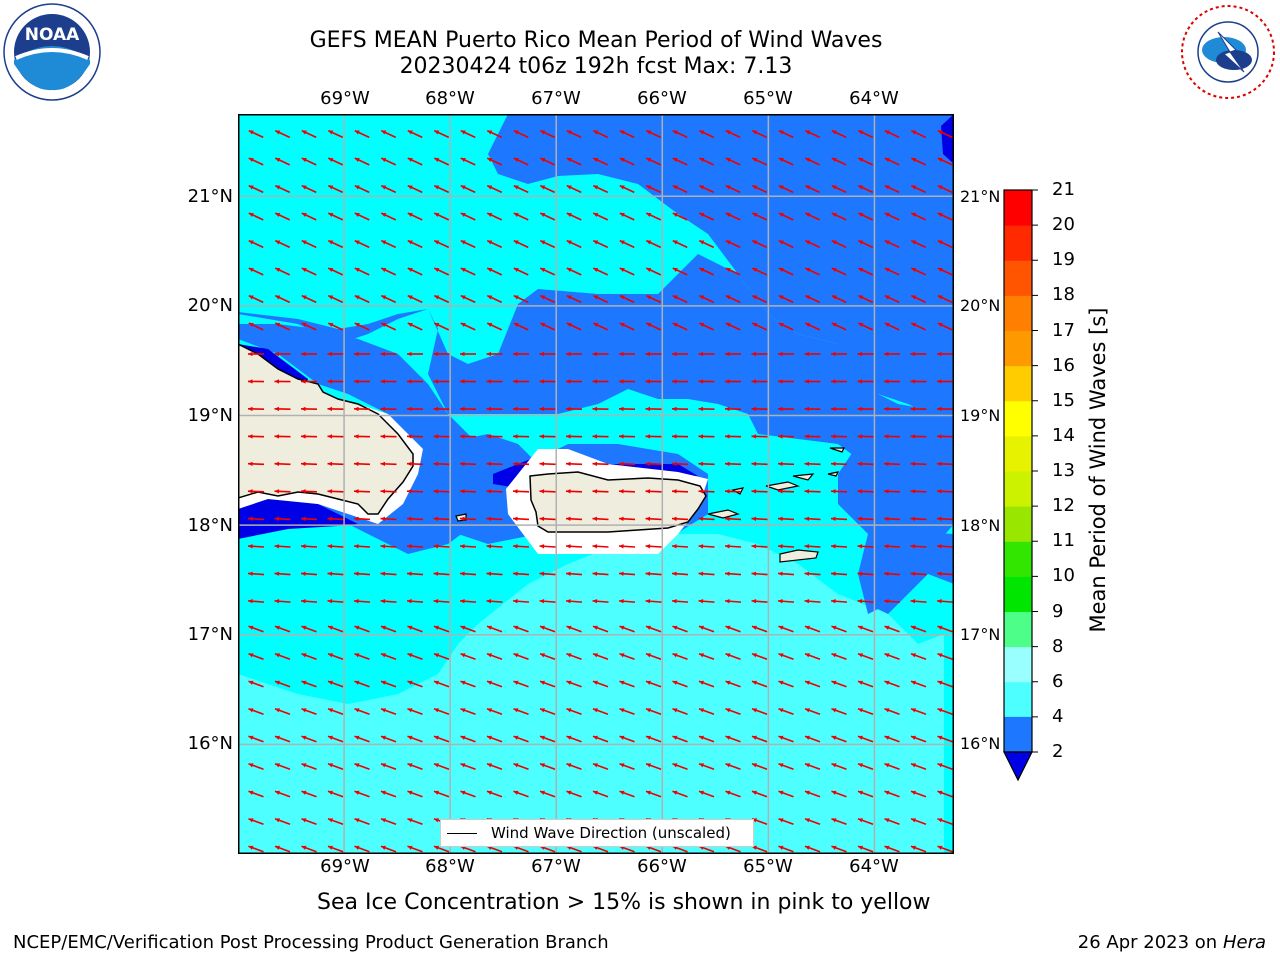 Image resolution: width=1280 pixels, height=960 pixels. What do you see at coordinates (597, 833) in the screenshot?
I see `map-legend: Wind Wave Direction (unscaled)` at bounding box center [597, 833].